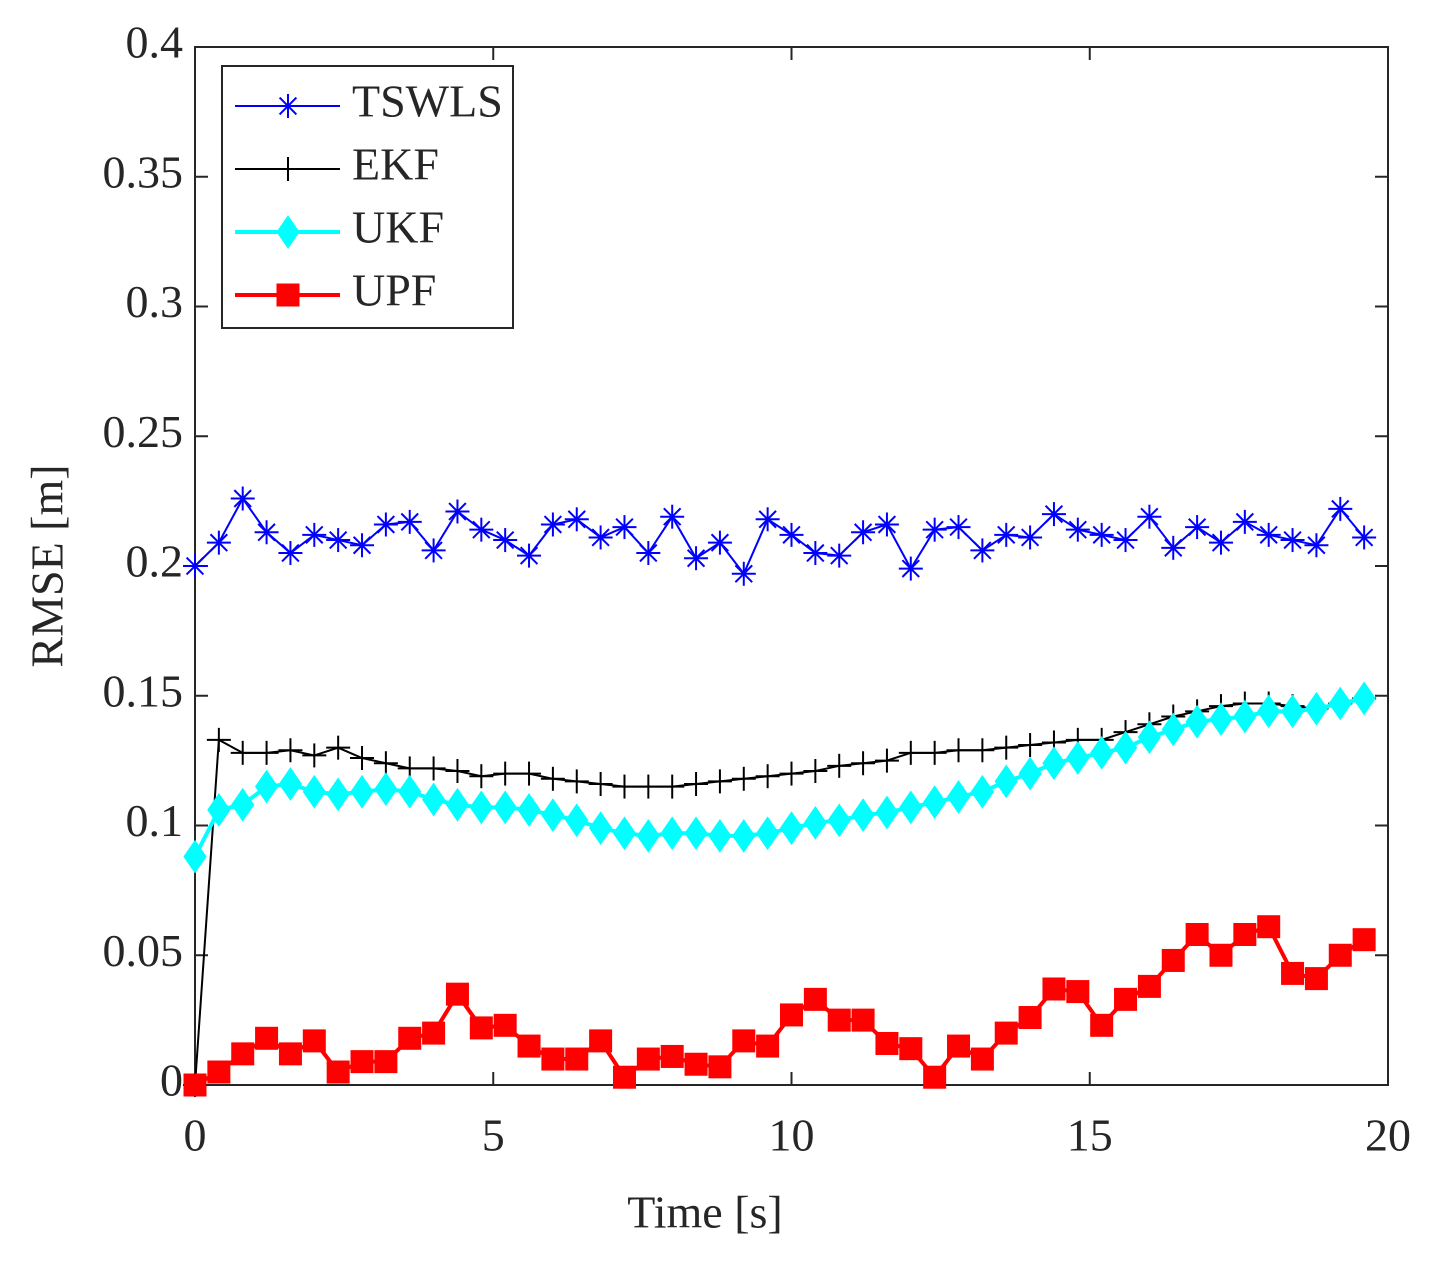 The width and height of the screenshot is (1442, 1266). What do you see at coordinates (1090, 1135) in the screenshot?
I see `x-tick-label: 15` at bounding box center [1090, 1135].